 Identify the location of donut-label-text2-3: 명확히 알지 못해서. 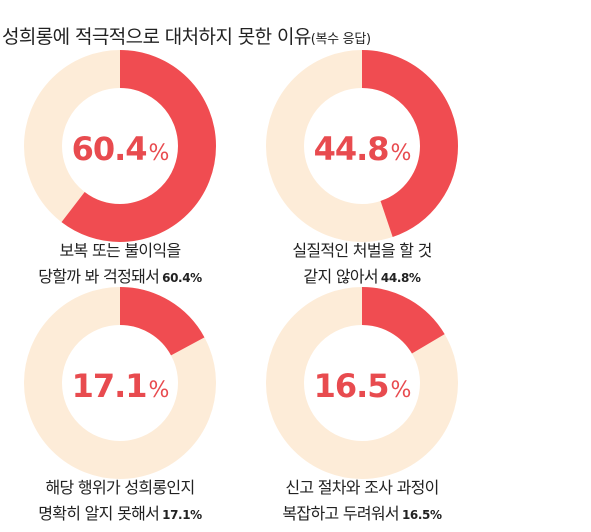
(99, 513).